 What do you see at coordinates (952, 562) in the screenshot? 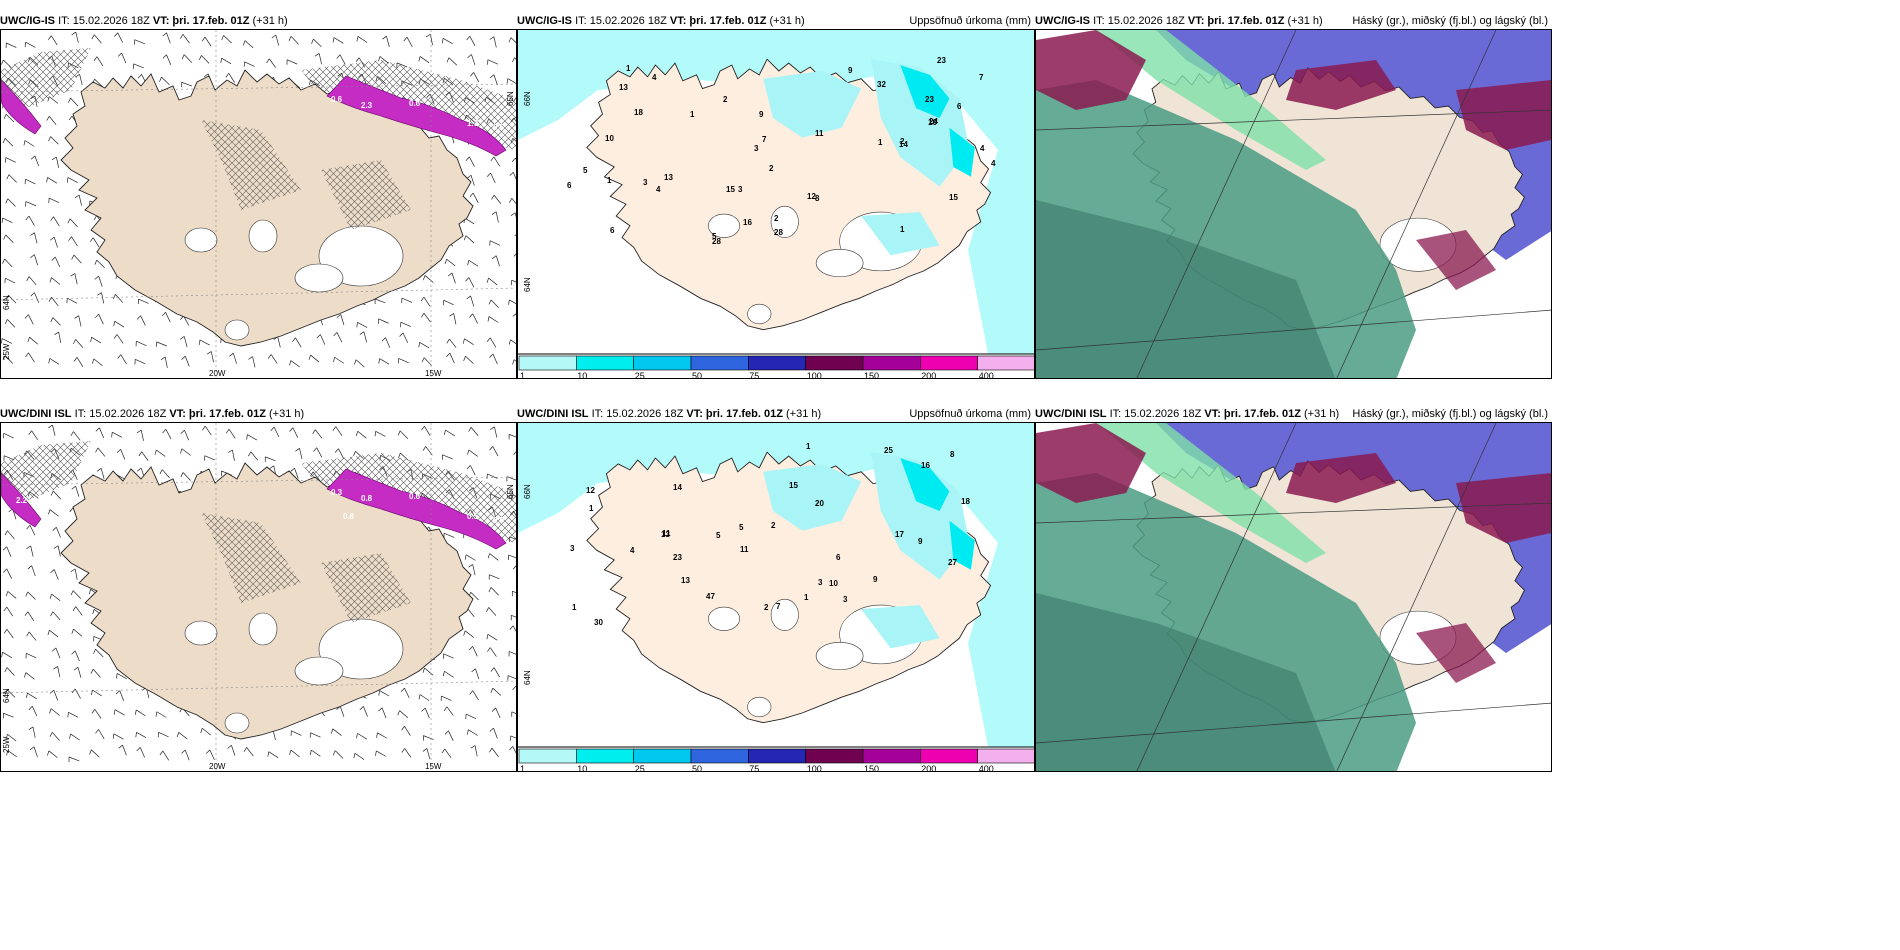
I see `precip-value-label: 27` at bounding box center [952, 562].